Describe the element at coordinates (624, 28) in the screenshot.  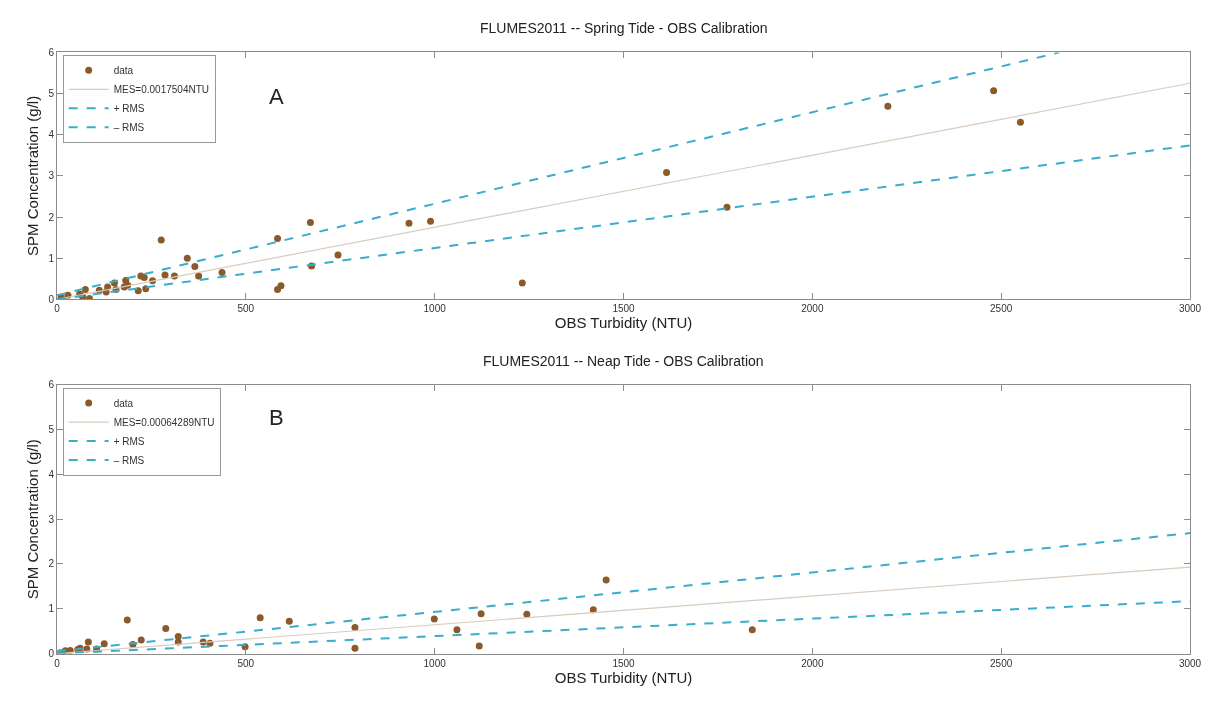
I see `chart-title: FLUMES2011 -- Spring Tide - OBS Calibration` at that location.